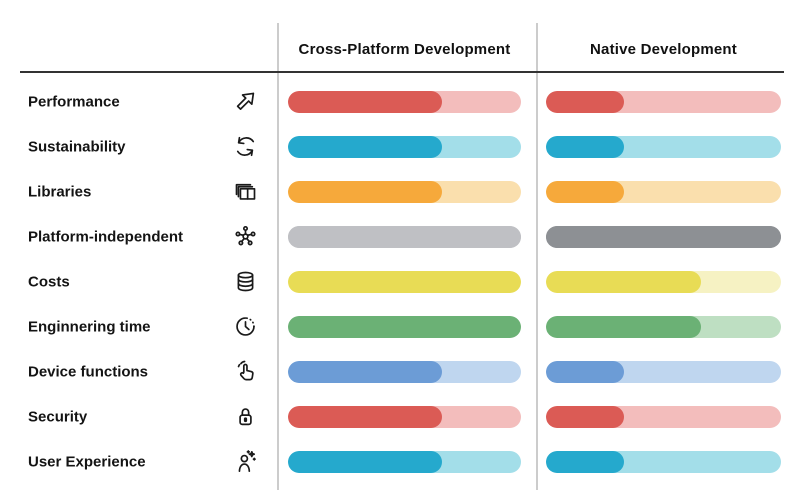  I want to click on header-rule, so click(402, 72).